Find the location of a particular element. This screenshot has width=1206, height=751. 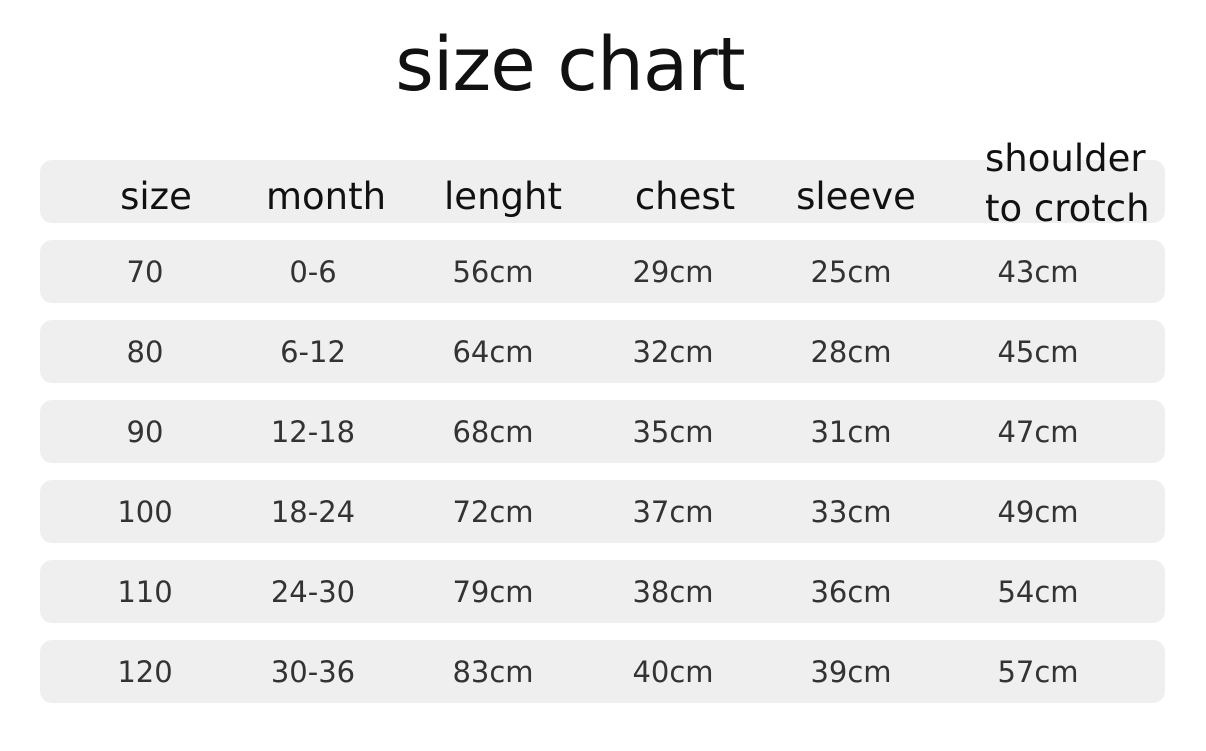

cell-length: 72cm is located at coordinates (493, 512).